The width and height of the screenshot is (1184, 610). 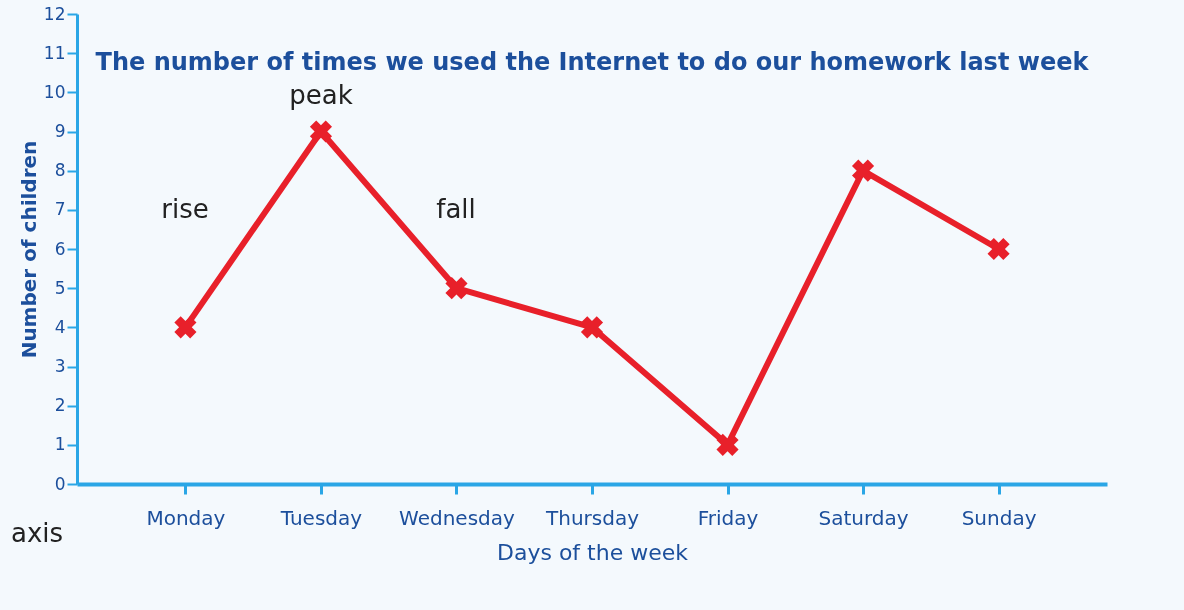 I want to click on y-tick-label: 9, so click(x=60, y=131).